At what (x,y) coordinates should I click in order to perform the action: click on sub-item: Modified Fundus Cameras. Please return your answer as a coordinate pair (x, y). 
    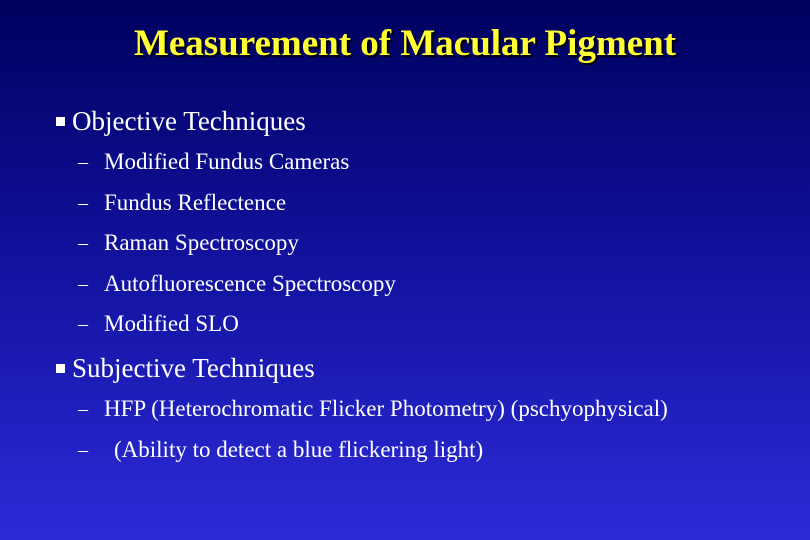
    Looking at the image, I should click on (227, 161).